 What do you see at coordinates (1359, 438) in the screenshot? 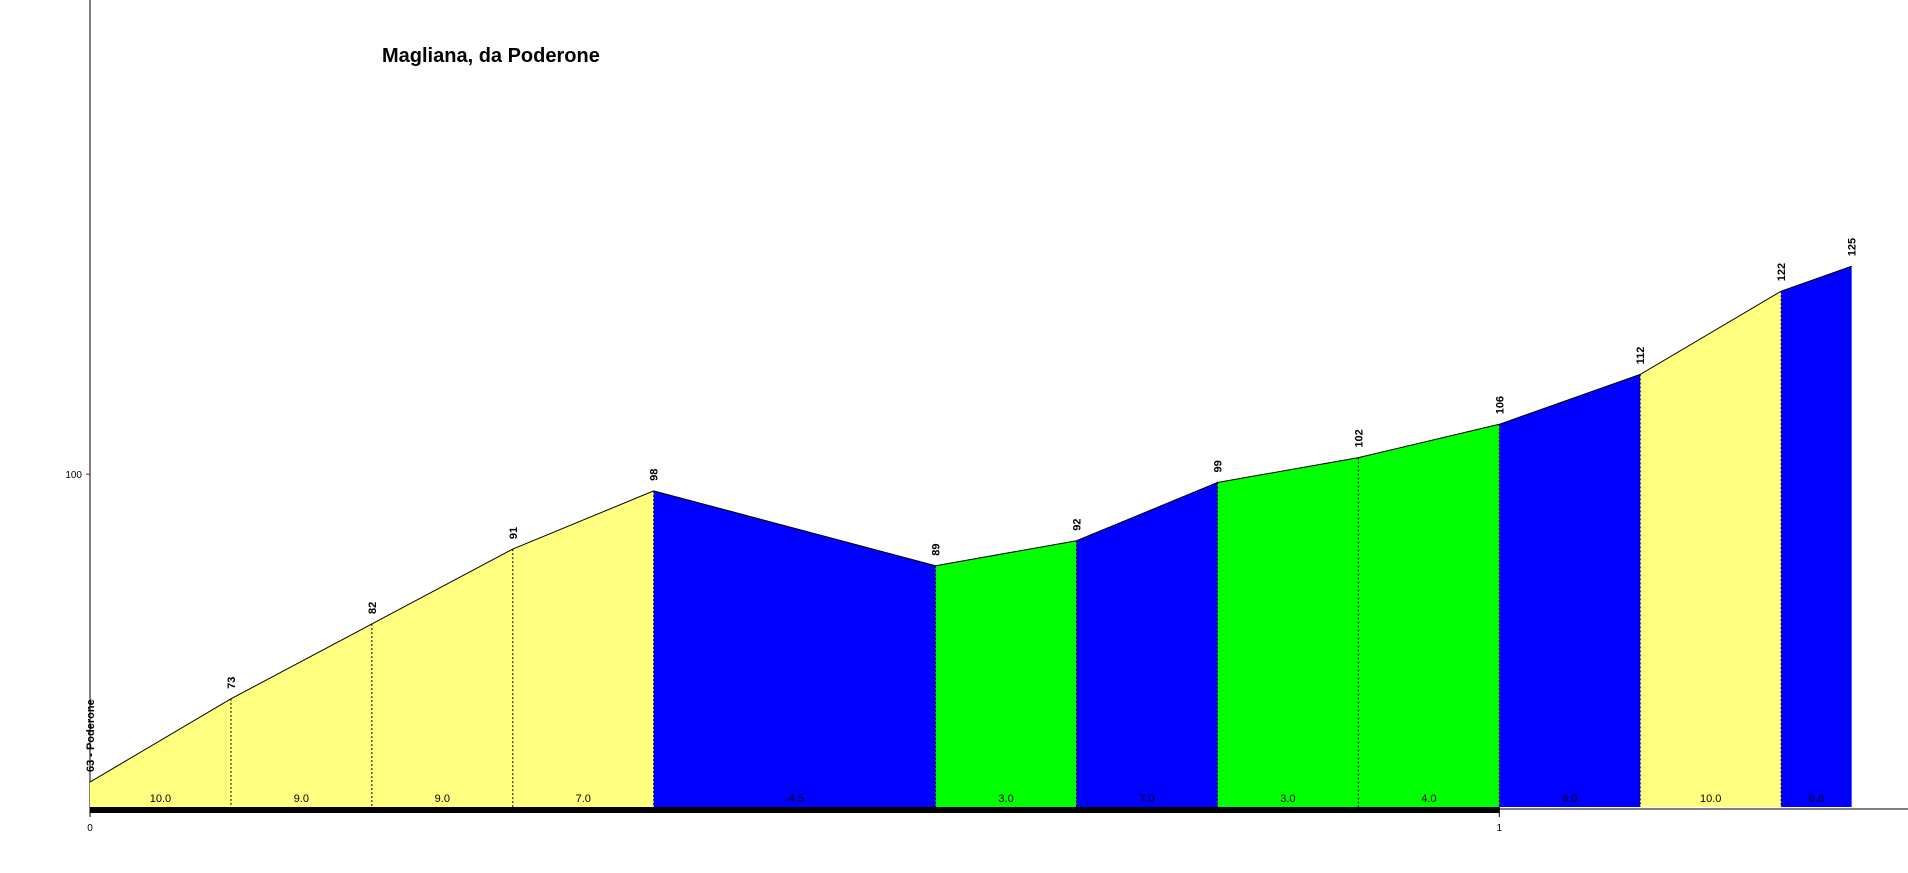
I see `elevation-label: 102` at bounding box center [1359, 438].